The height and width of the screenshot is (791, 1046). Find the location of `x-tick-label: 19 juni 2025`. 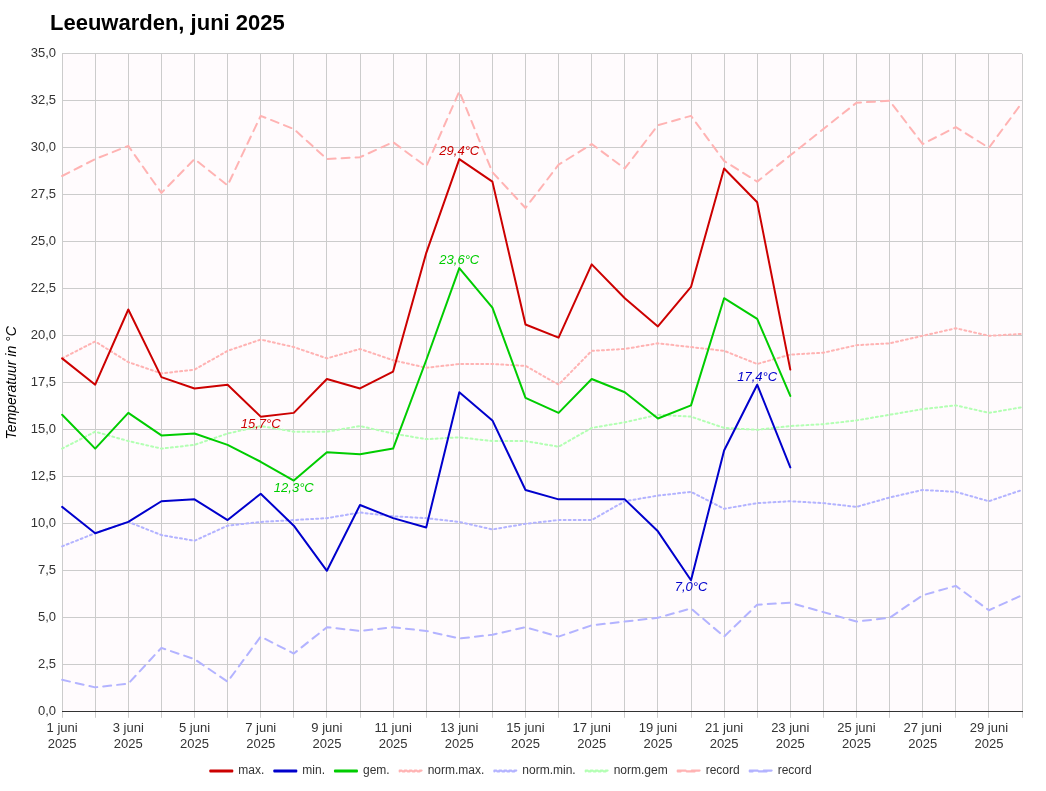

x-tick-label: 19 juni 2025 is located at coordinates (658, 735).